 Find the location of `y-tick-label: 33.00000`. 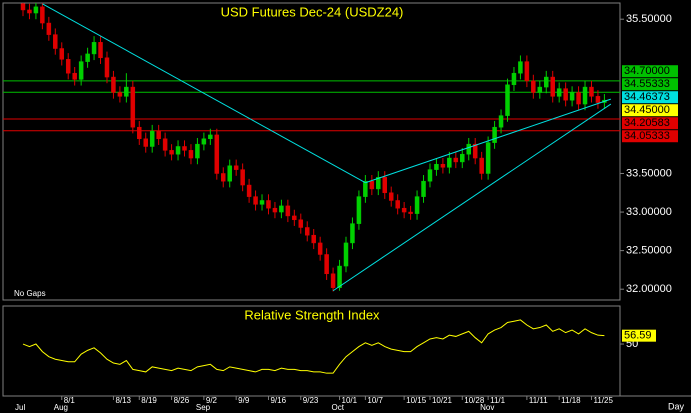

y-tick-label: 33.00000 is located at coordinates (649, 212).